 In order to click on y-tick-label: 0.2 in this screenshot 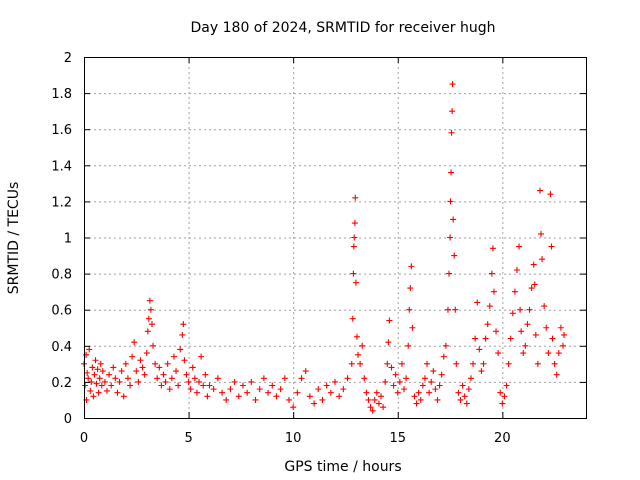, I will do `click(61, 383)`.